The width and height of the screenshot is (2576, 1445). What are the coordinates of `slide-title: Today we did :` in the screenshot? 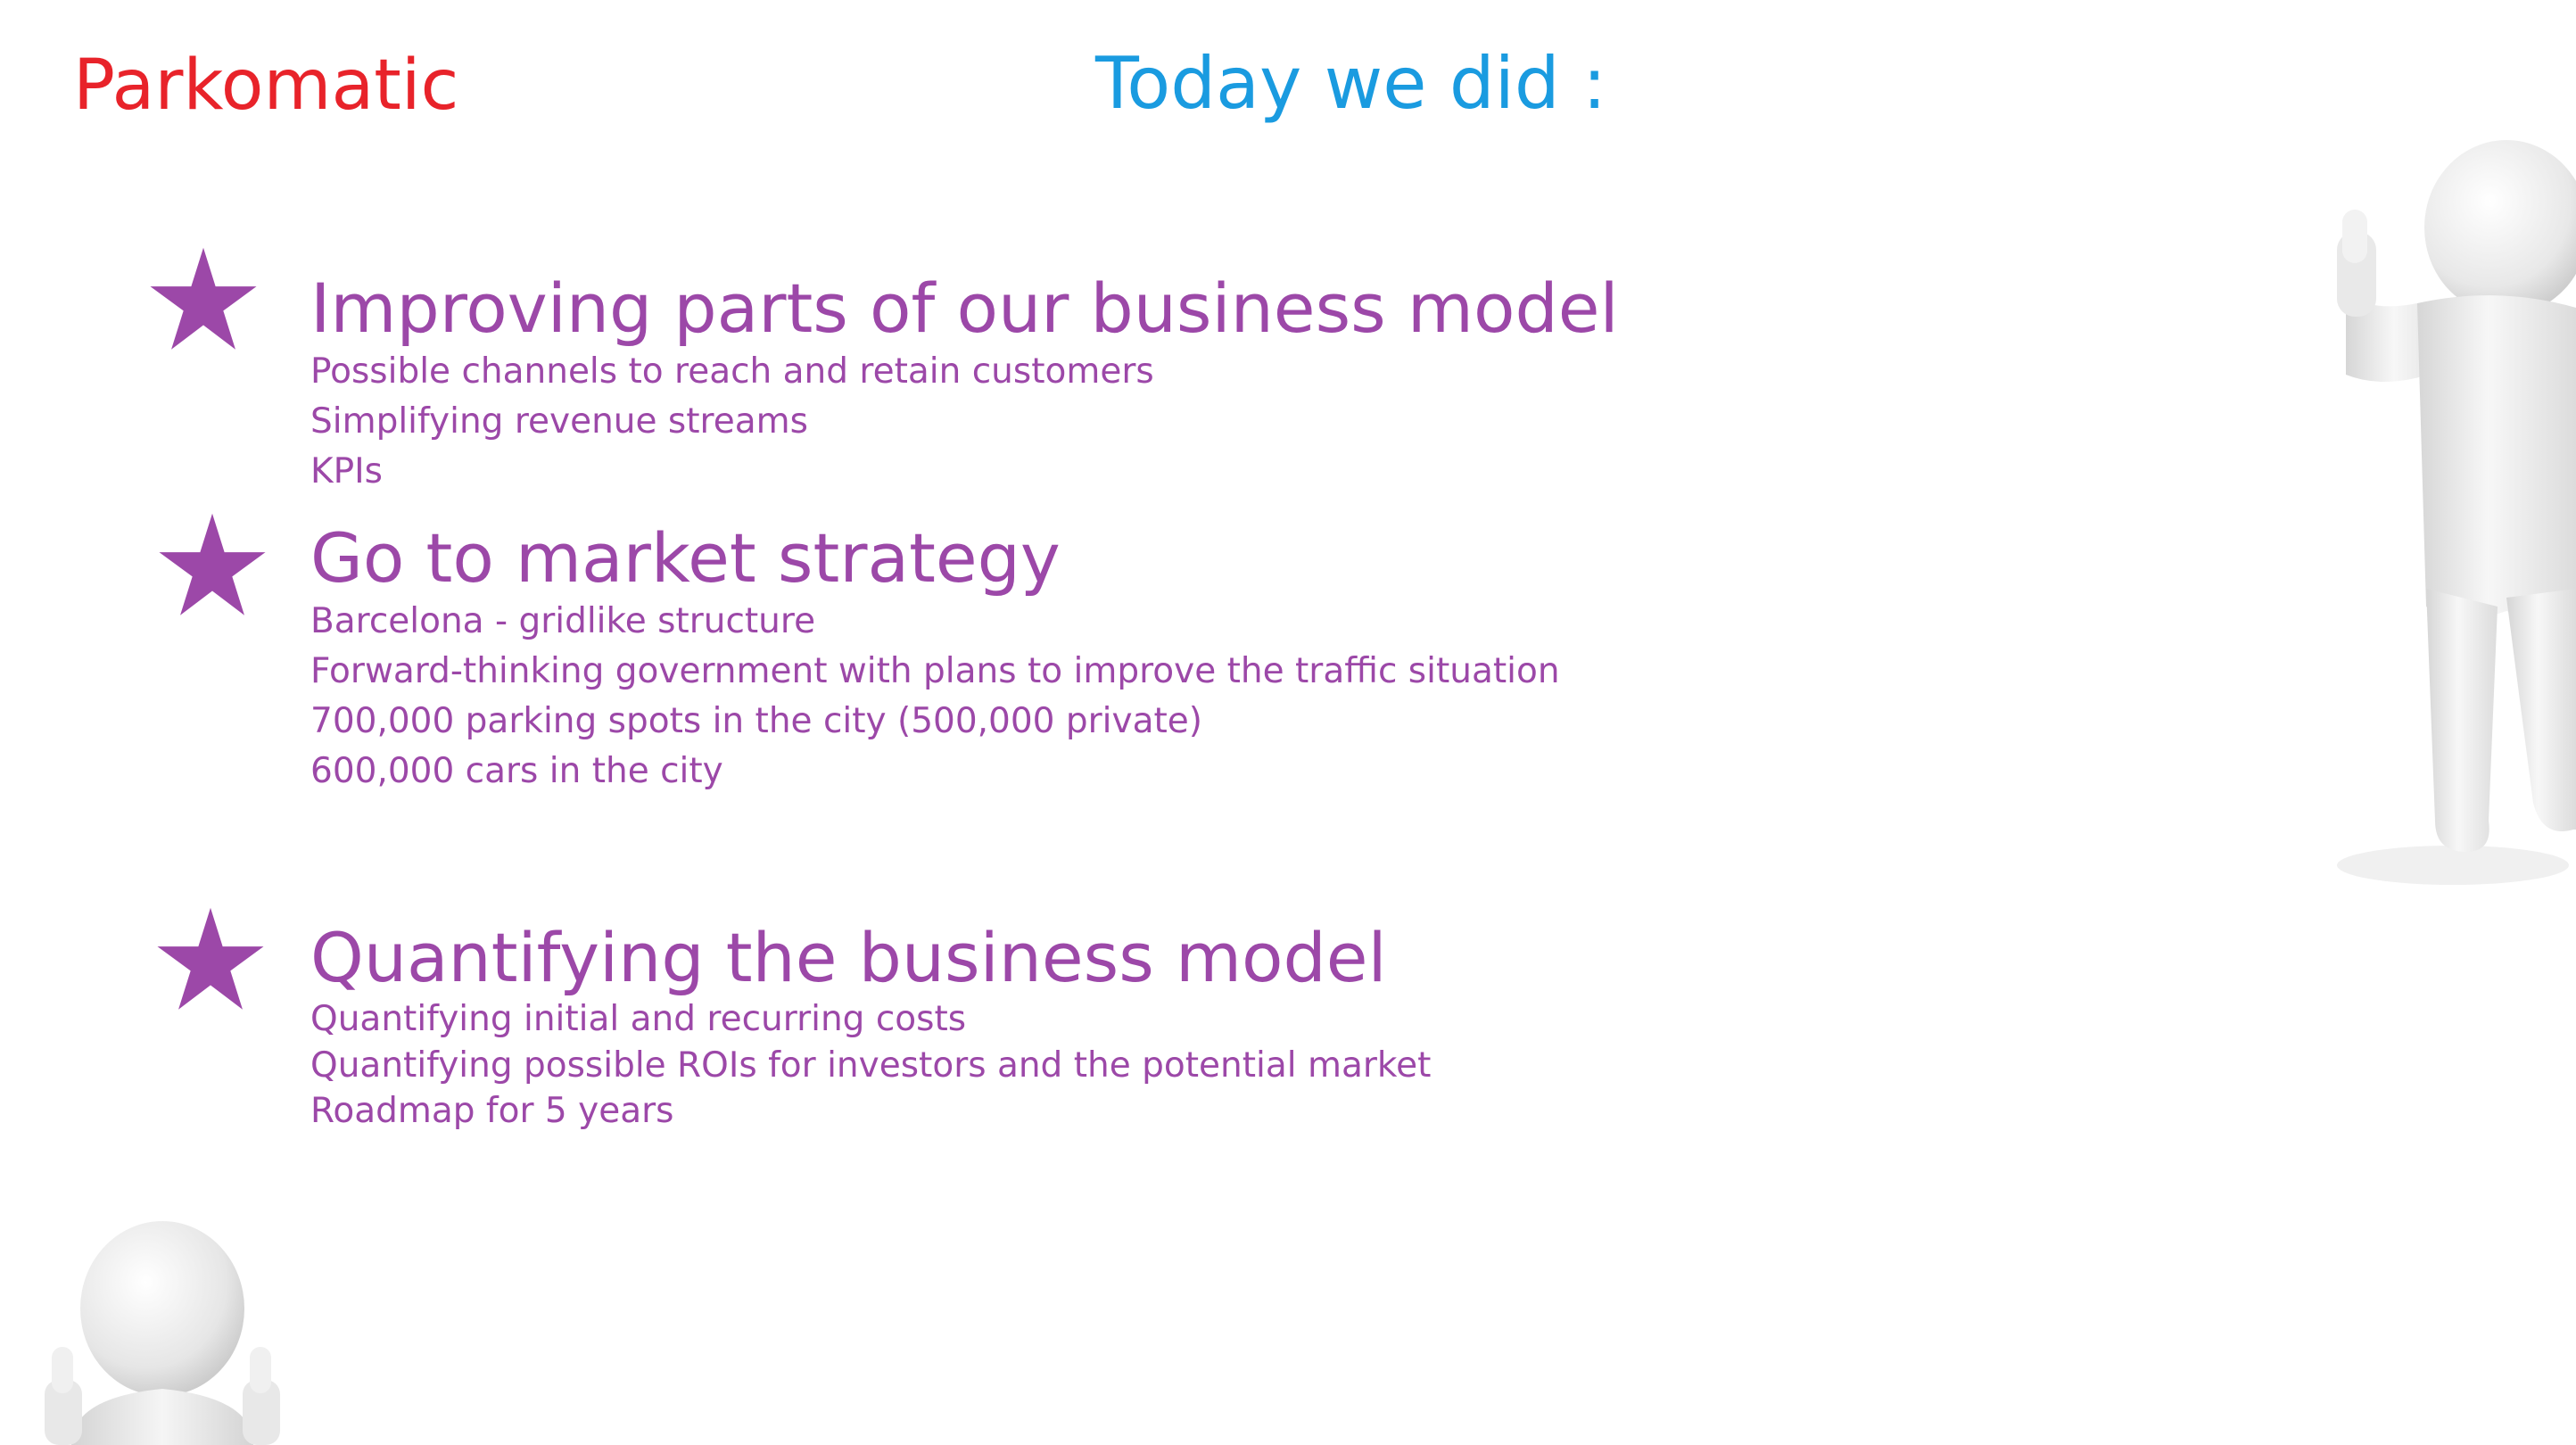 It's located at (1351, 83).